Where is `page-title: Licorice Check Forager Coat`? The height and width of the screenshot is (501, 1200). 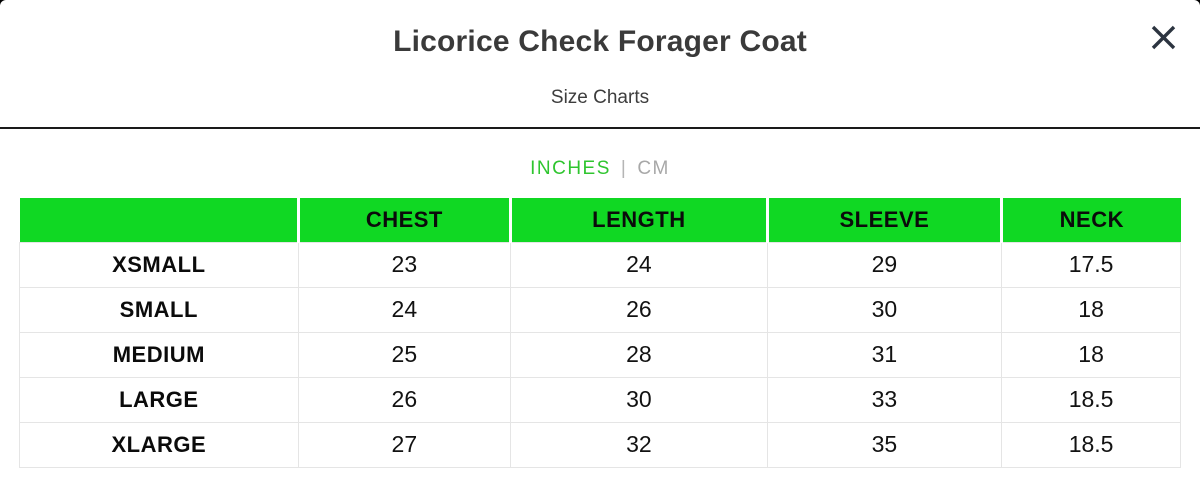
page-title: Licorice Check Forager Coat is located at coordinates (600, 41).